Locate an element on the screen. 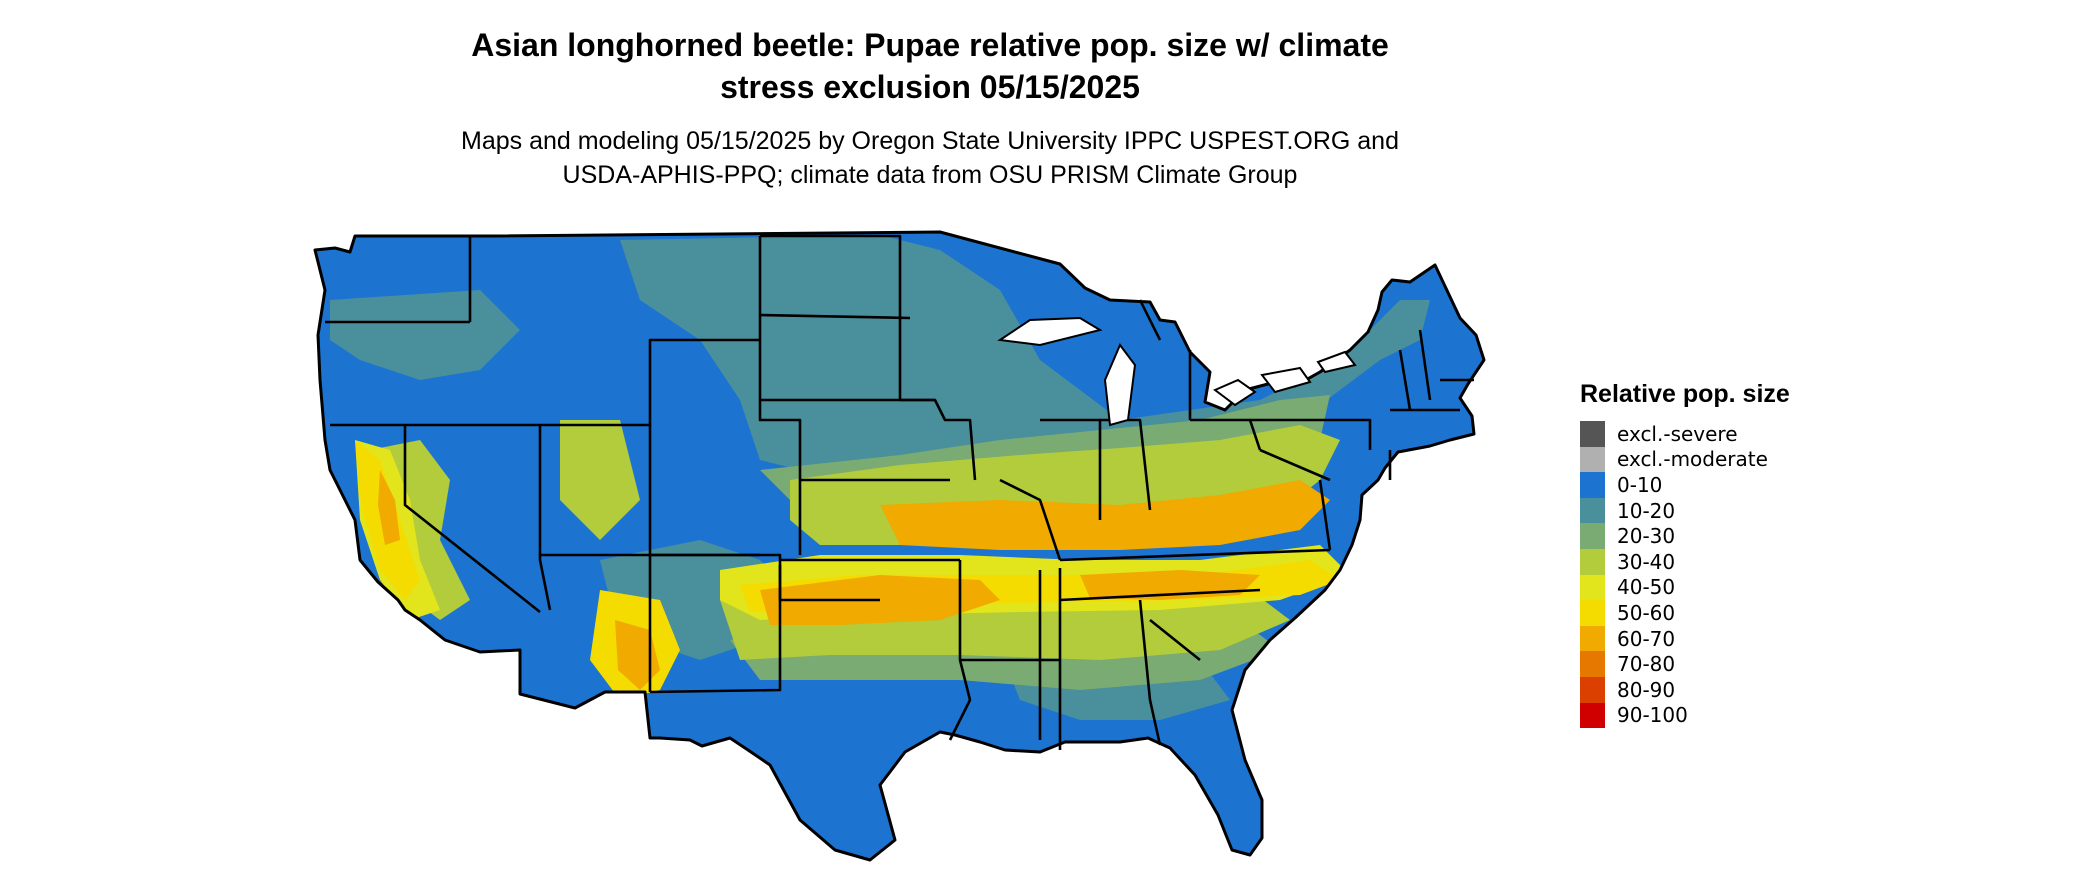 The width and height of the screenshot is (2100, 892). legend-label: 0-10 is located at coordinates (1640, 484).